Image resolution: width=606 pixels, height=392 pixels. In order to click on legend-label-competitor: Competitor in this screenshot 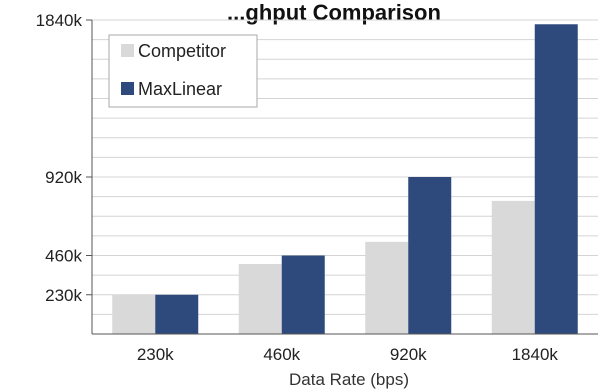, I will do `click(182, 51)`.